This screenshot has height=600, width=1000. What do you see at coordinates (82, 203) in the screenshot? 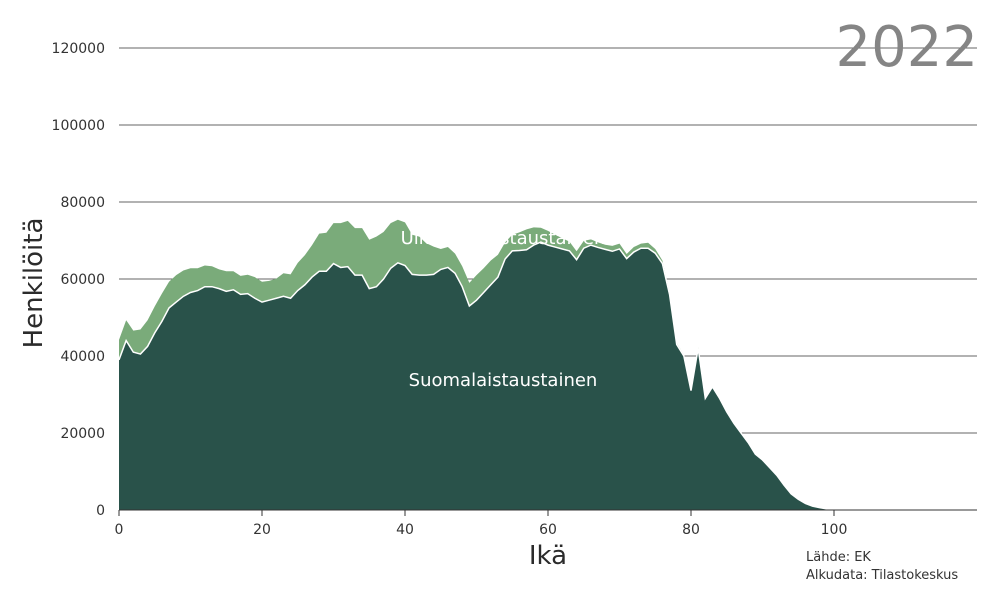
I see `y-tick-label-80000: 80000` at bounding box center [82, 203].